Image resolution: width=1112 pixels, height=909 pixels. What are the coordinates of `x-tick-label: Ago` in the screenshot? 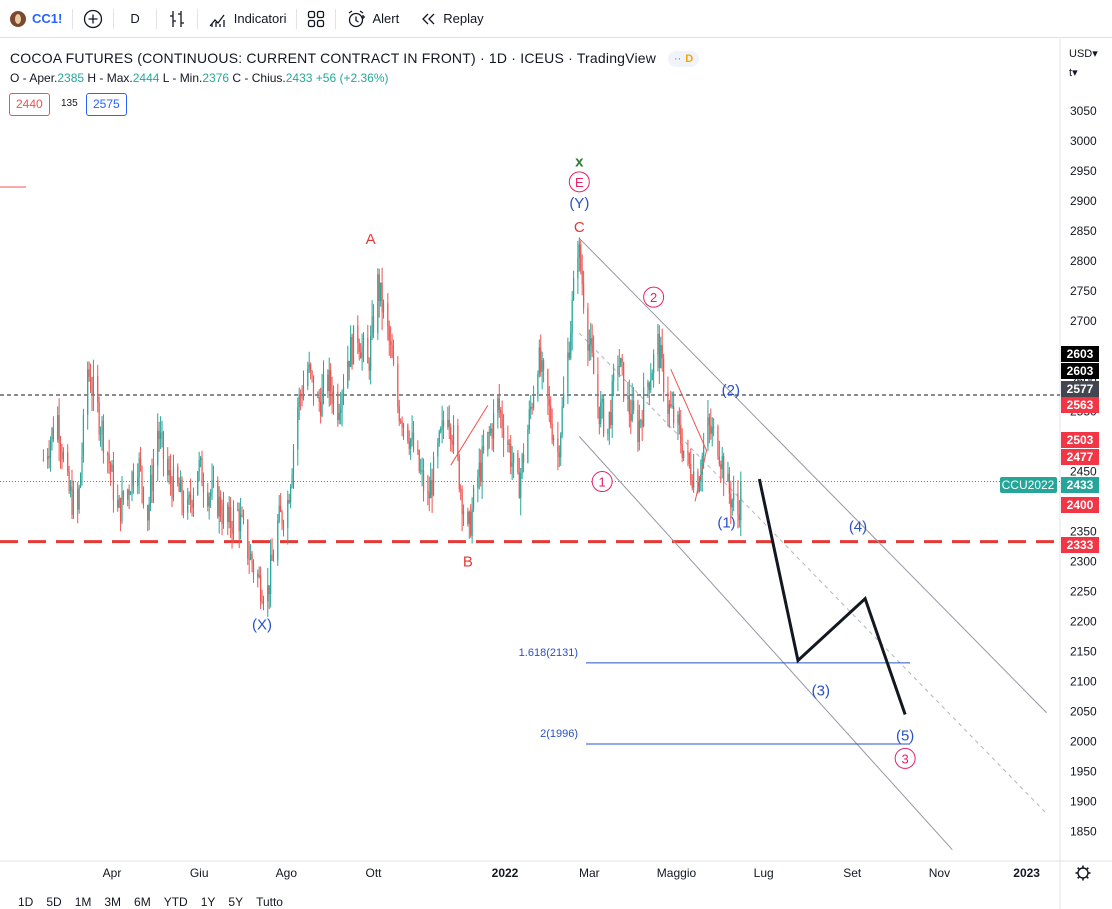 It's located at (287, 873).